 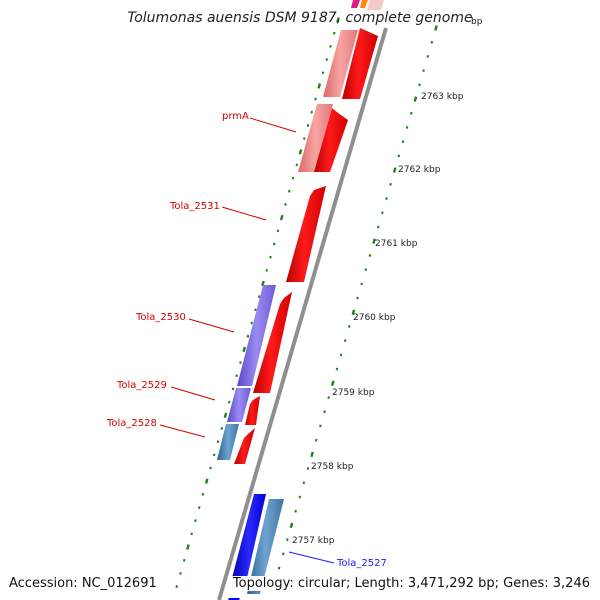 I want to click on ruler-label-2761: 2761 kbp, so click(x=396, y=244).